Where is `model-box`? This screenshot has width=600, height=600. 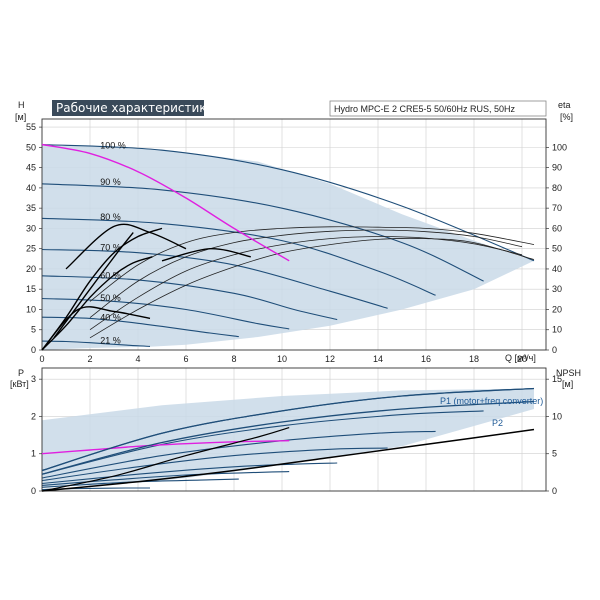 model-box is located at coordinates (438, 108).